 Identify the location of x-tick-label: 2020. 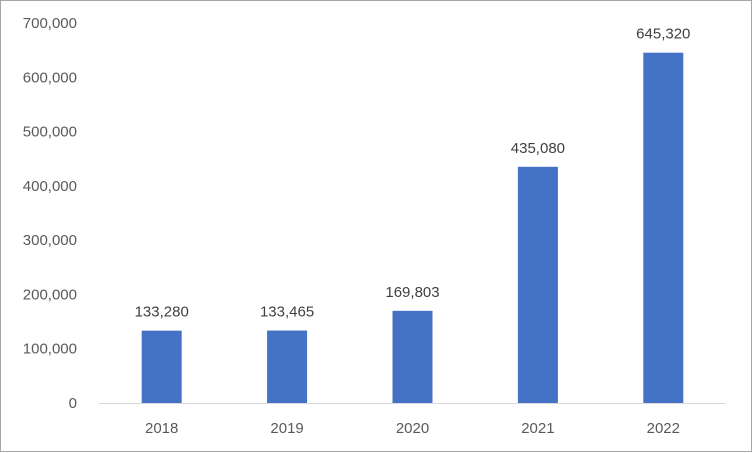
(412, 428).